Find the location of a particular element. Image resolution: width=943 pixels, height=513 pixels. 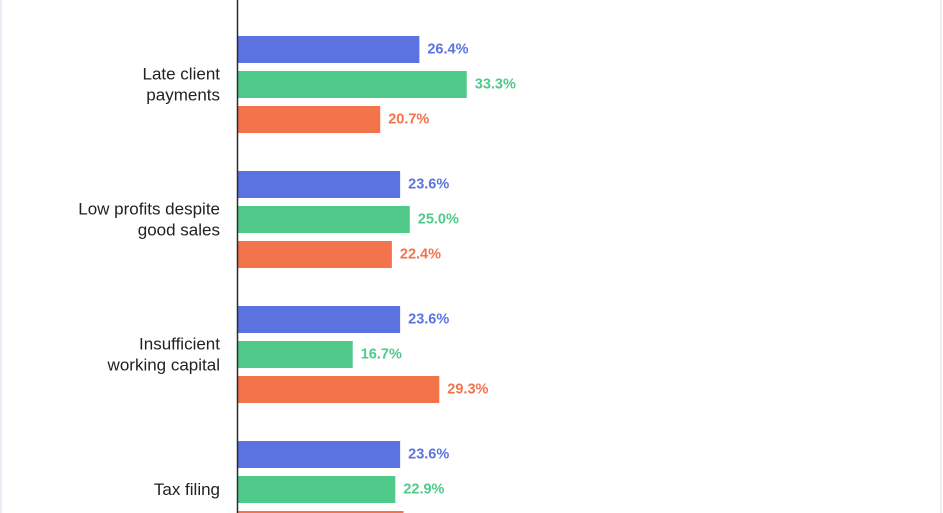

category-label: Tax filing is located at coordinates (187, 489).